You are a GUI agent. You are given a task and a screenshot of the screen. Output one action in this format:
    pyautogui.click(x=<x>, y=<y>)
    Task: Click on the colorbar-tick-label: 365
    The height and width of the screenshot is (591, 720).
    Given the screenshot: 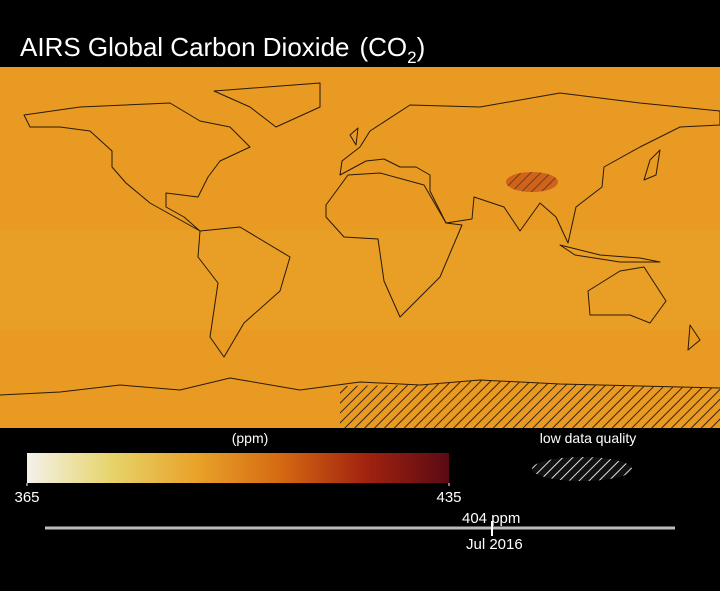 What is the action you would take?
    pyautogui.click(x=26, y=497)
    